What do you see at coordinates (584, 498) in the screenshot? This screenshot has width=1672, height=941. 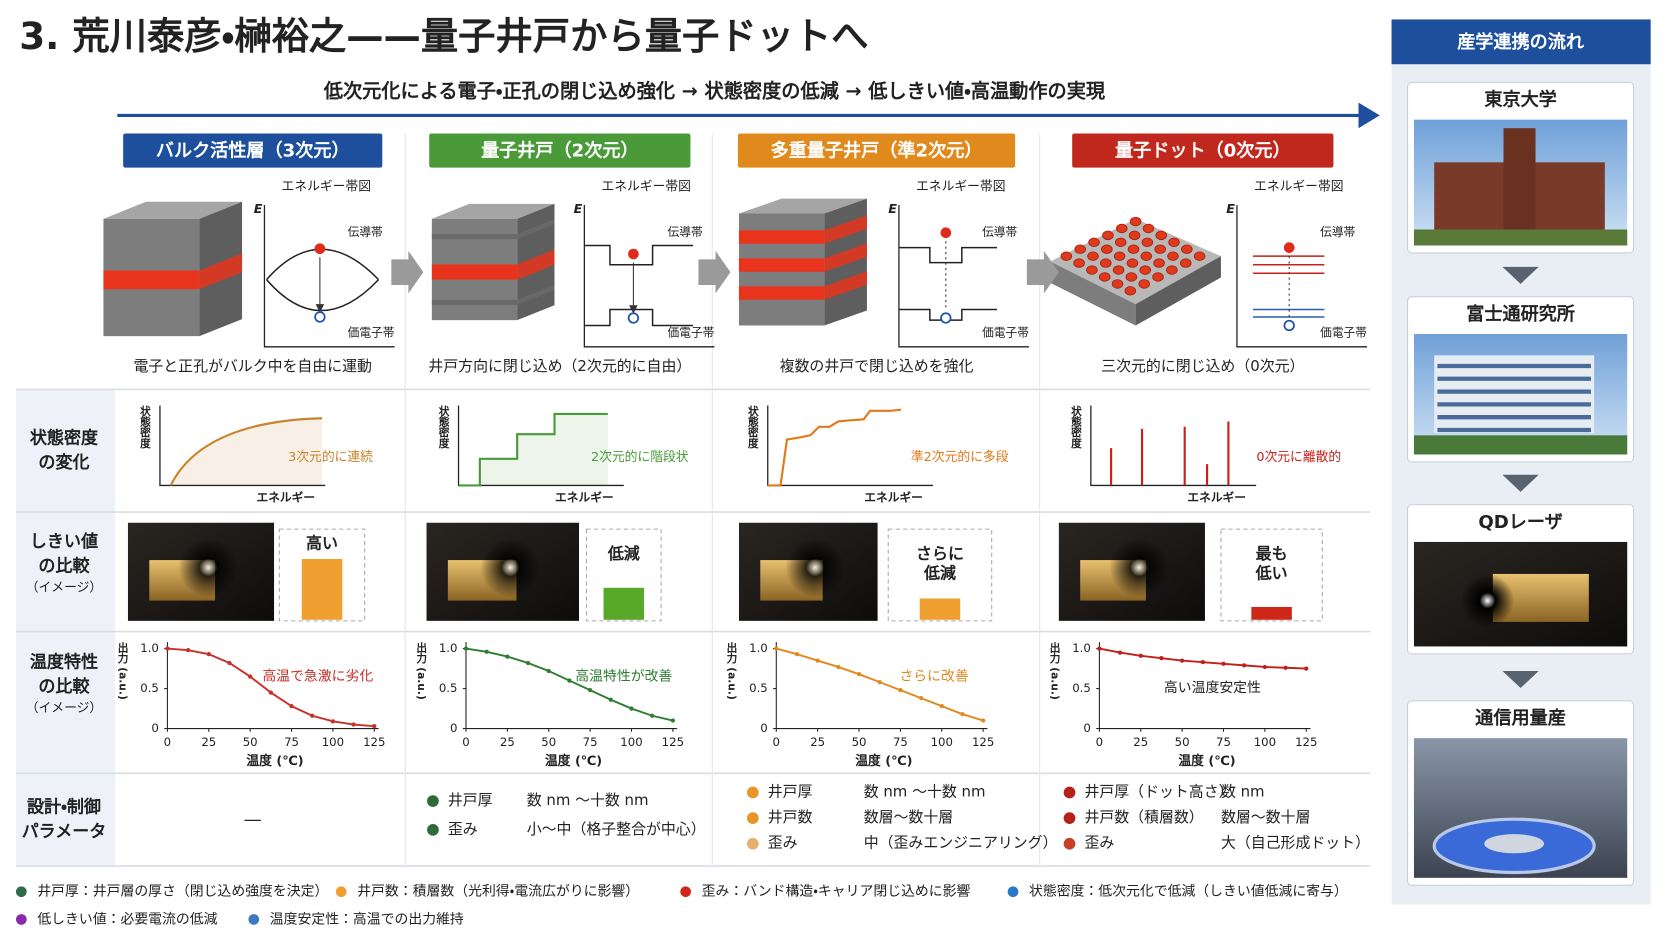 I see `dos-x-label: エネルギー` at bounding box center [584, 498].